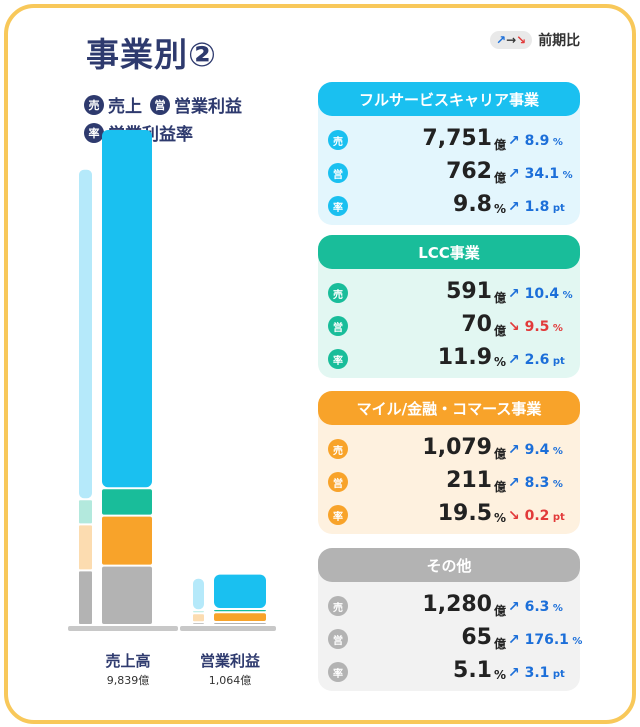 The image size is (640, 727). What do you see at coordinates (128, 680) in the screenshot?
I see `category-total-sales: 9,839億` at bounding box center [128, 680].